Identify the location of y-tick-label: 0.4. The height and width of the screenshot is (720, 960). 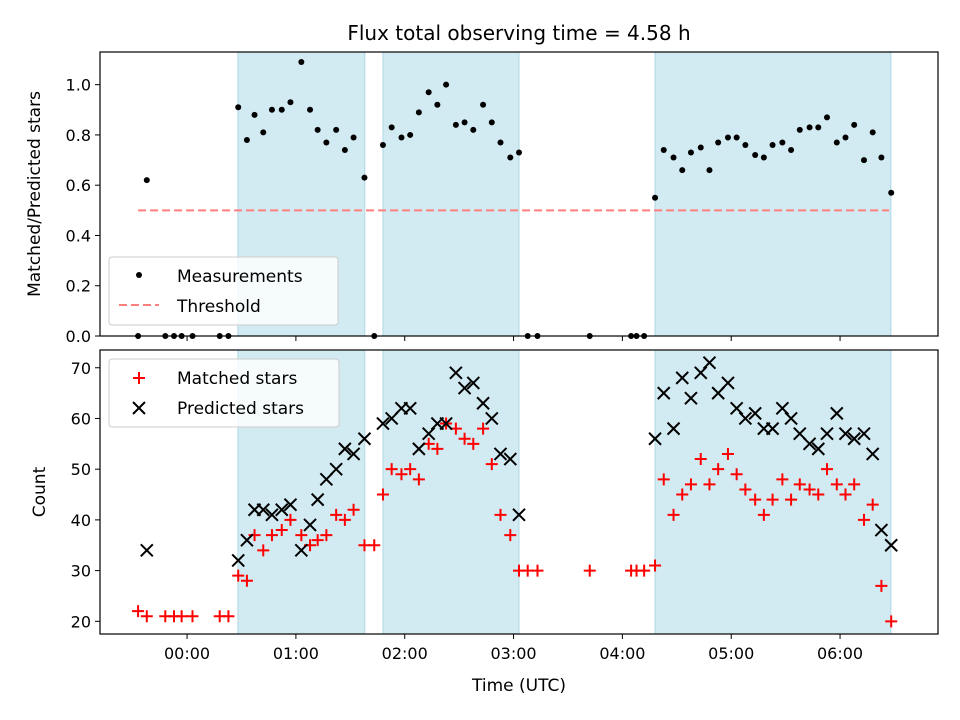
(78, 235).